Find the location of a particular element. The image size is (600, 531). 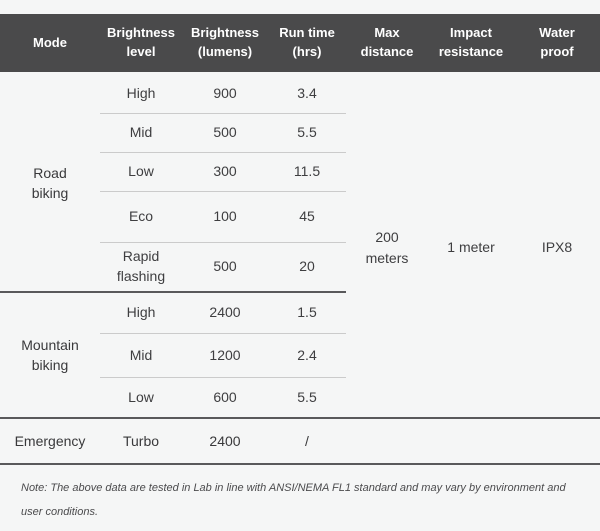

water-proof-value: IPX8 is located at coordinates (557, 247).